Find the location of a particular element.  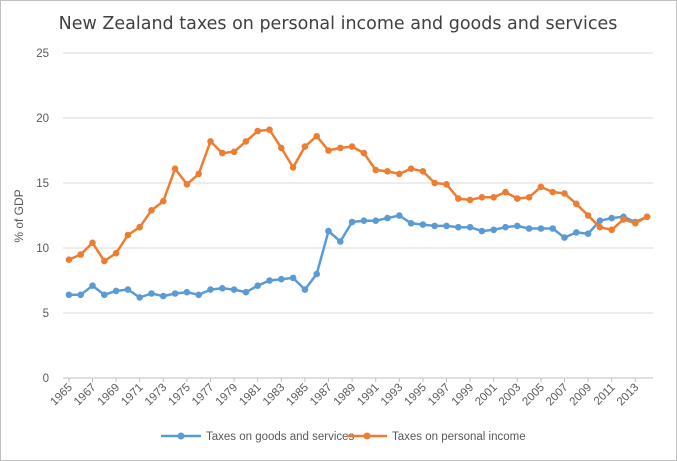

x-tick-label: 1993 is located at coordinates (392, 395).